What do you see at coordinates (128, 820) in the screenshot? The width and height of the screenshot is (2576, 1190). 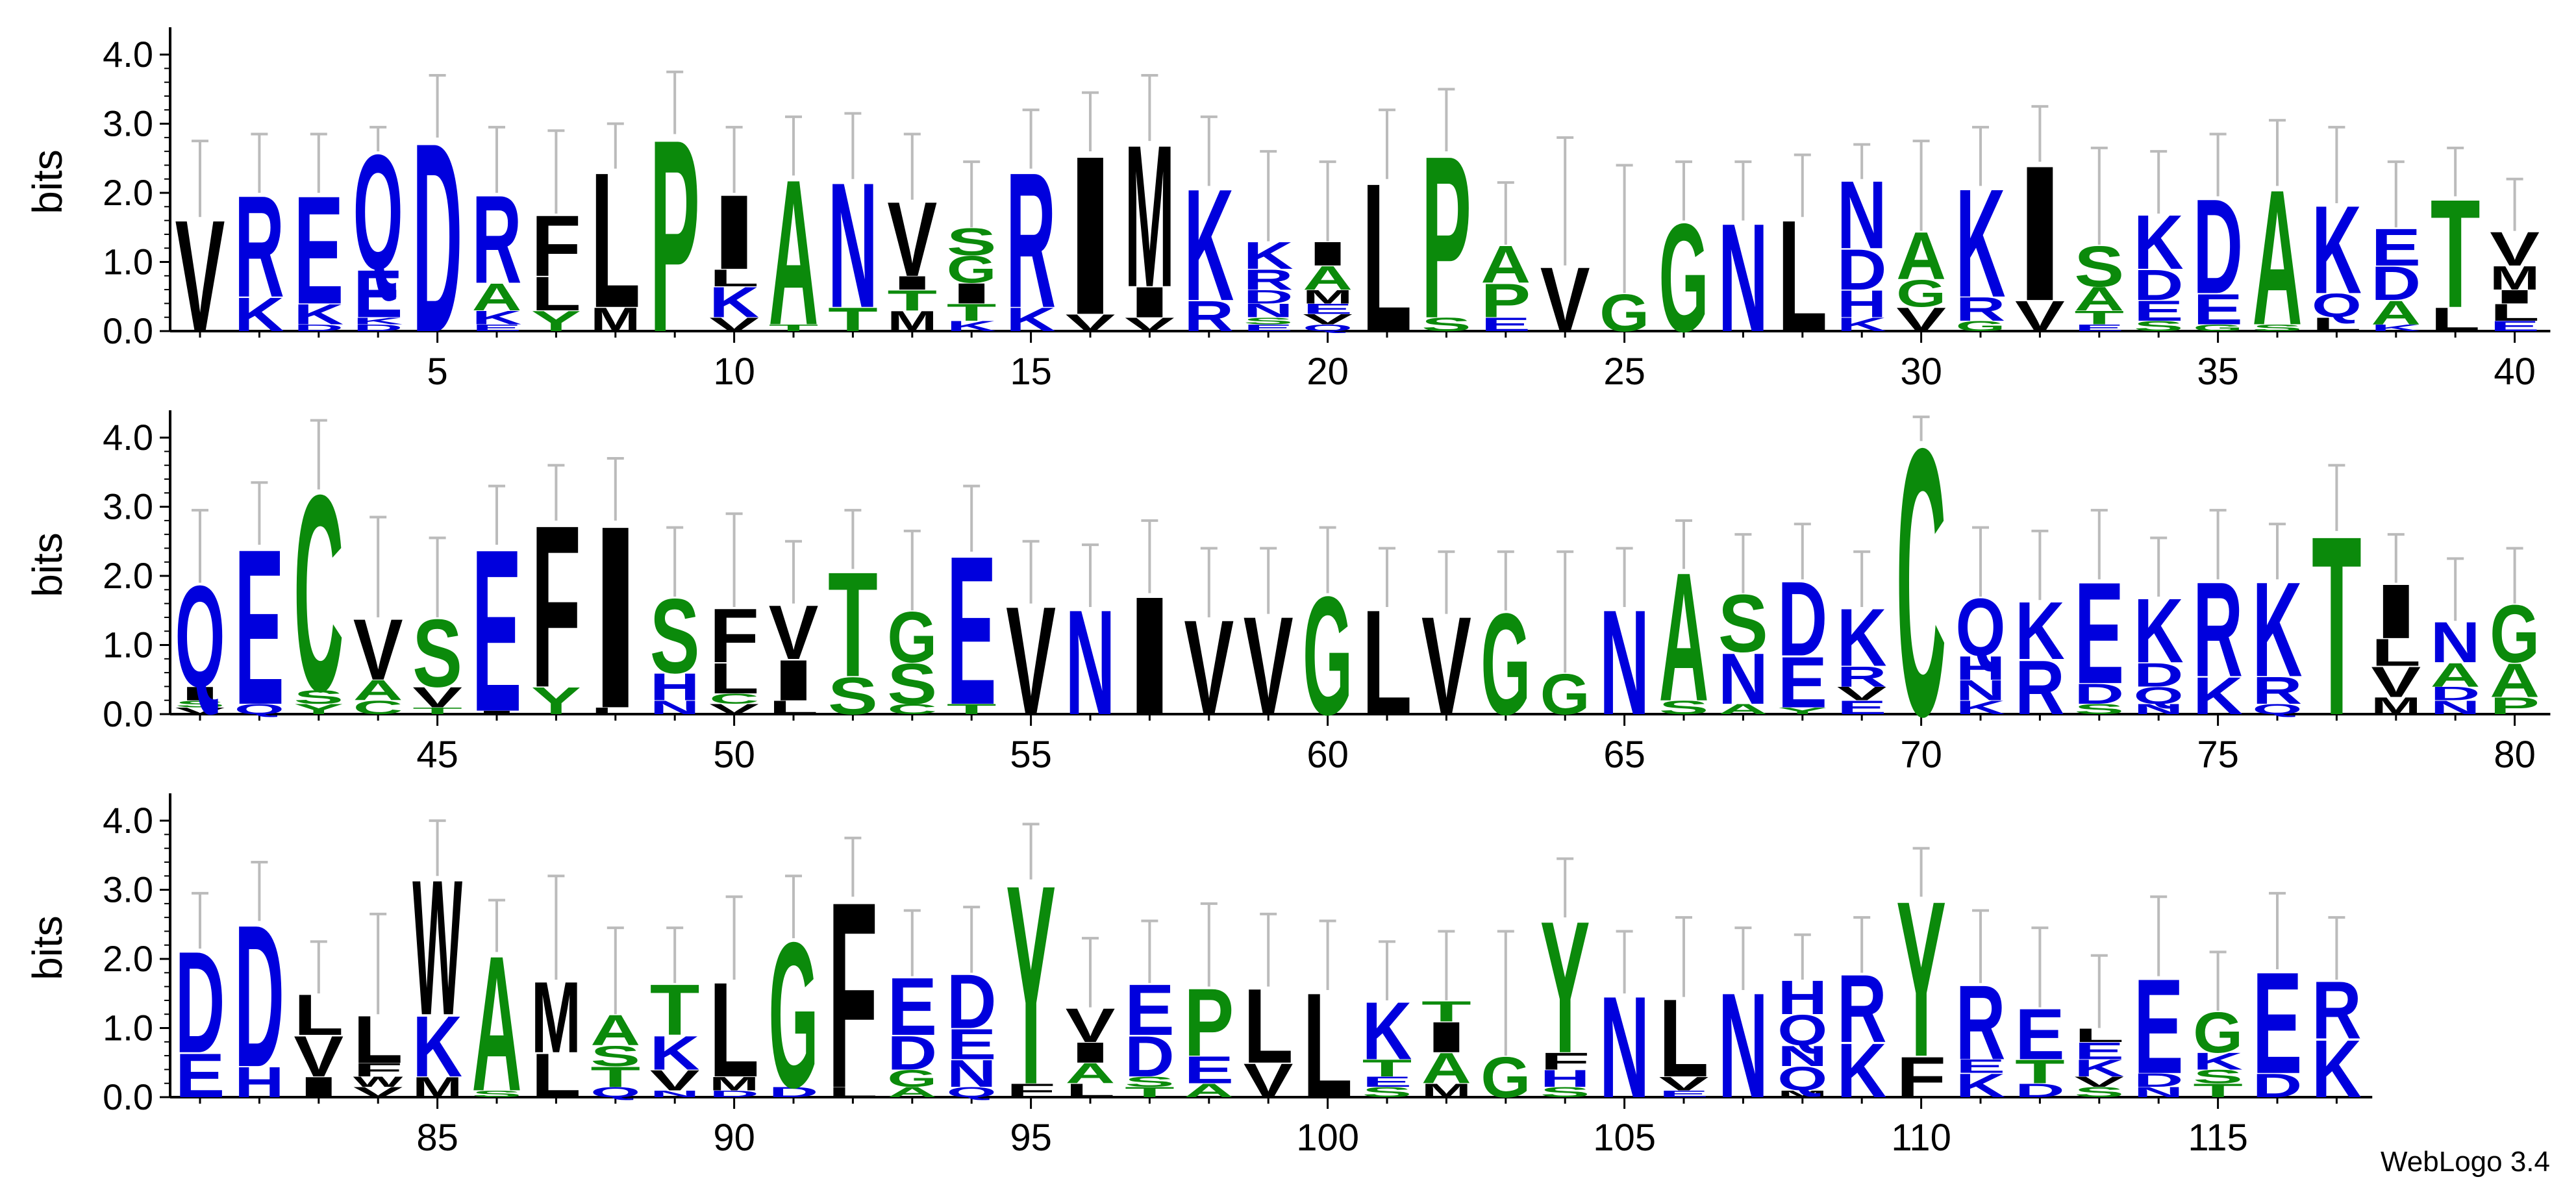 I see `y-tick-label: 4.0` at bounding box center [128, 820].